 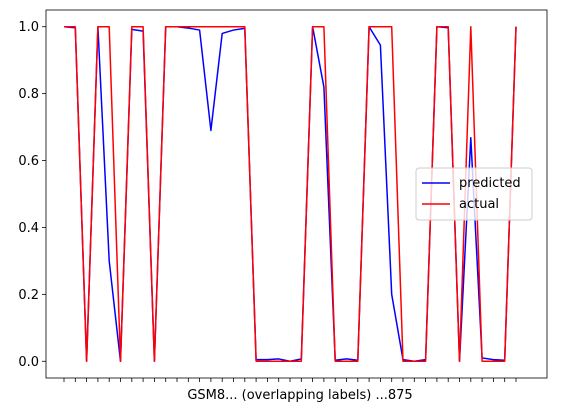 What do you see at coordinates (32, 195) in the screenshot?
I see `y-axis: 0.0 0.2 0.4 0.6 0.8 1.0` at bounding box center [32, 195].